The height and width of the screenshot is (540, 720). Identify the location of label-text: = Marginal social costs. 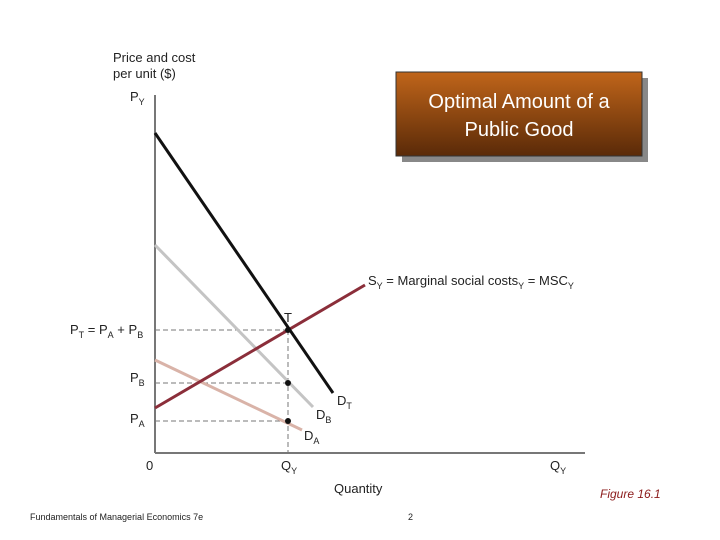
(451, 280).